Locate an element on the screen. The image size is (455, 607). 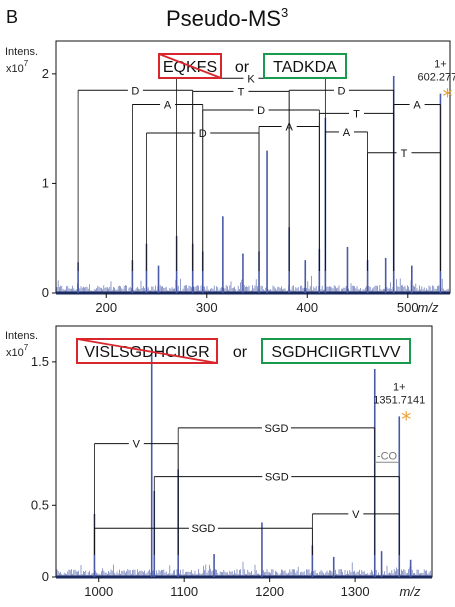
x-tick-label: 1000 is located at coordinates (98, 591).